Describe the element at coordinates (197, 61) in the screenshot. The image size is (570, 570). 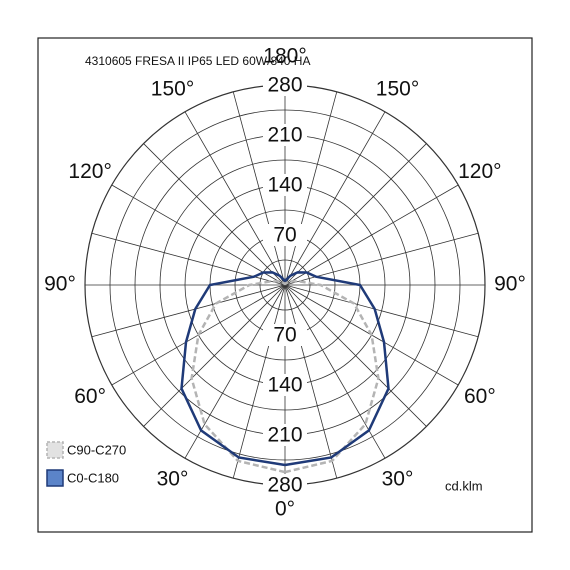
I see `chart-title: 4310605 FRESA II IP65 LED 60W/840 HA` at that location.